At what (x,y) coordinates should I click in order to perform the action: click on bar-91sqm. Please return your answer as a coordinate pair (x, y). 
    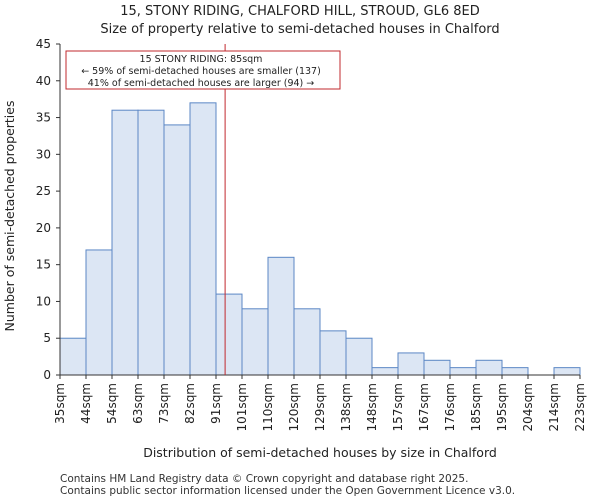
    Looking at the image, I should click on (229, 334).